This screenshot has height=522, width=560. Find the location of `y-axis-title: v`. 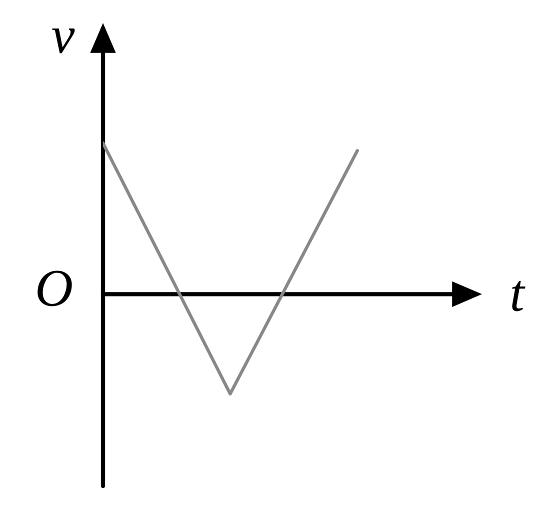

y-axis-title: v is located at coordinates (63, 41).